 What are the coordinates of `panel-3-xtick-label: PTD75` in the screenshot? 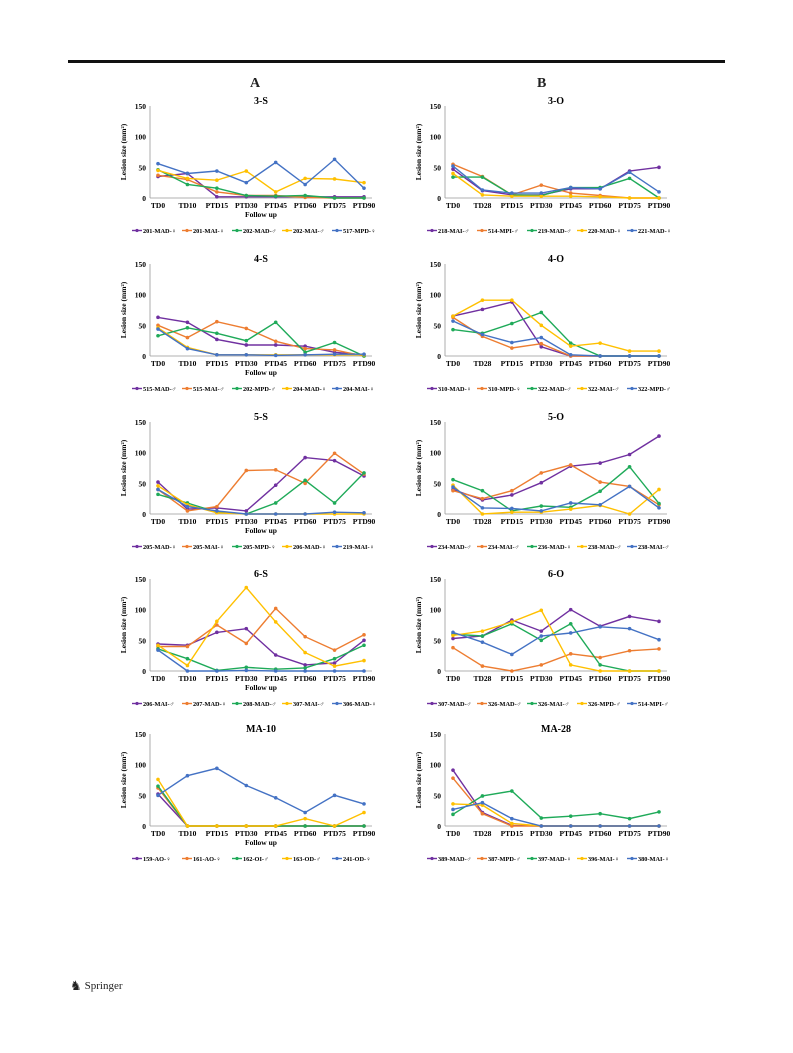 It's located at (334, 363).